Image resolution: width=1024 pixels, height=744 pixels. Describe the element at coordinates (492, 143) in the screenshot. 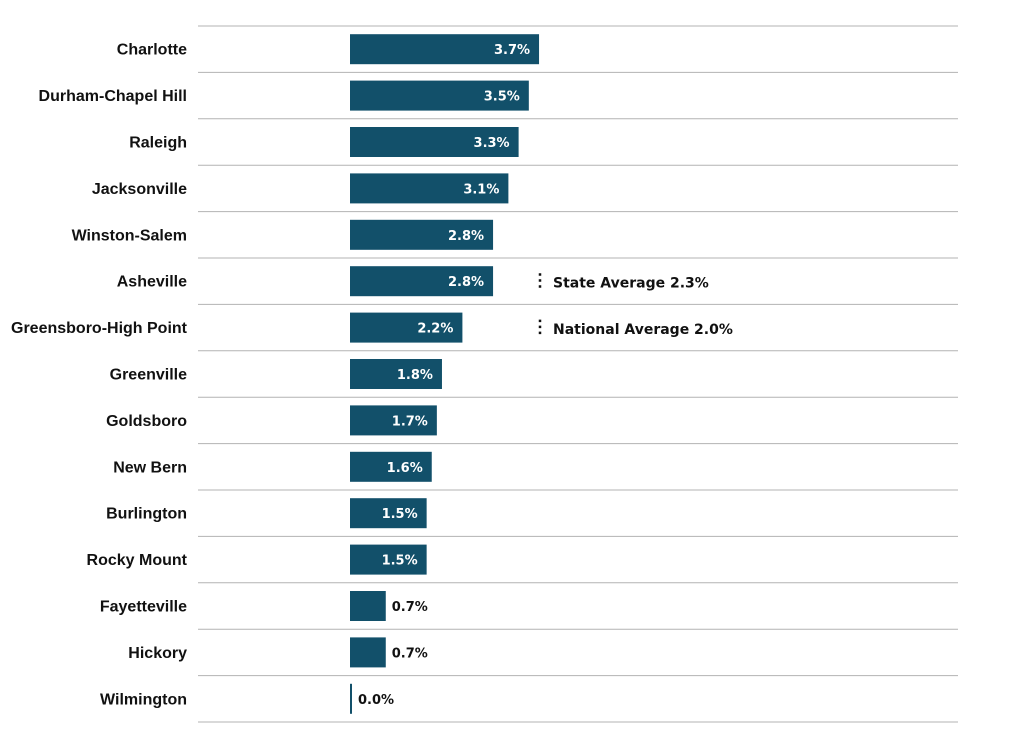

I see `value-label: 3.3%` at that location.